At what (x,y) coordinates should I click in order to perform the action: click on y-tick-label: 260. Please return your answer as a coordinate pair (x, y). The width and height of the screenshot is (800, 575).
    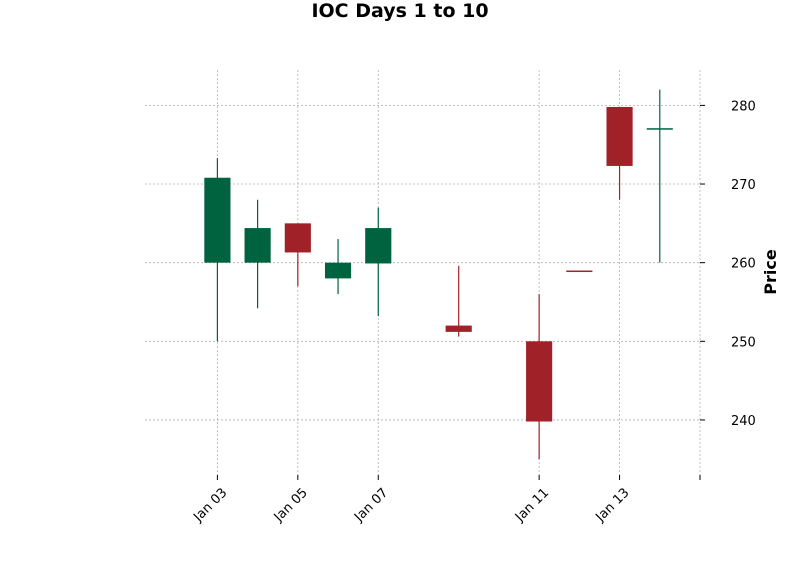
    Looking at the image, I should click on (743, 264).